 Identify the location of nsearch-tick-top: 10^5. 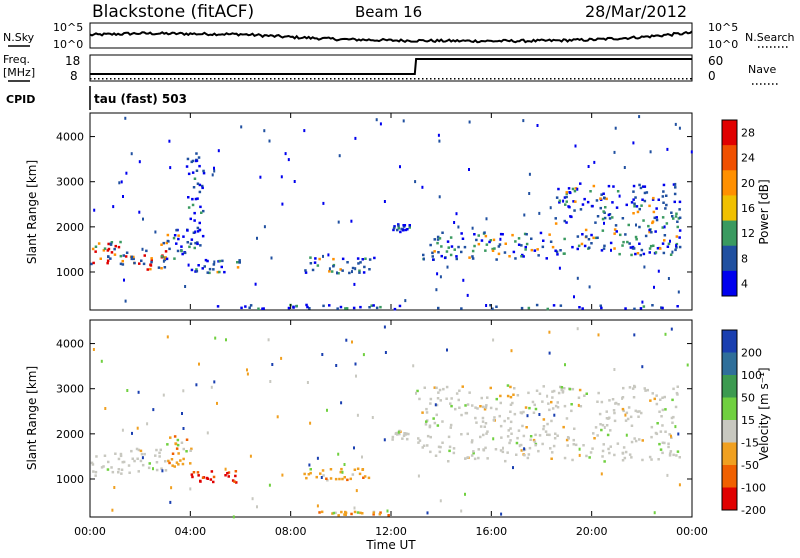
(723, 27).